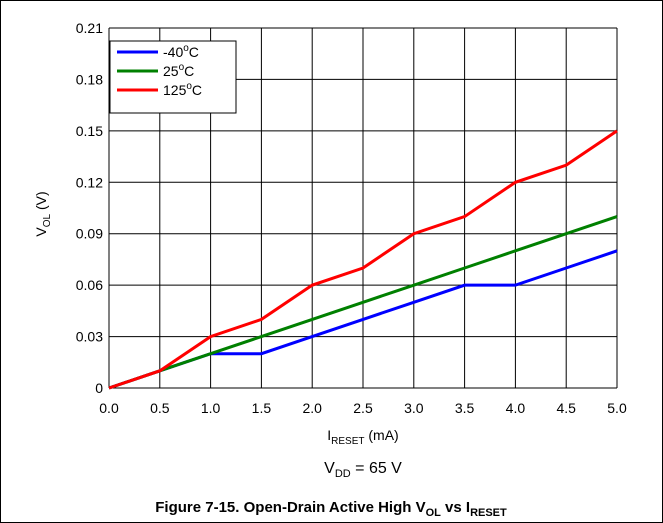 This screenshot has height=523, width=663. What do you see at coordinates (617, 408) in the screenshot?
I see `x-tick-label: 5.0` at bounding box center [617, 408].